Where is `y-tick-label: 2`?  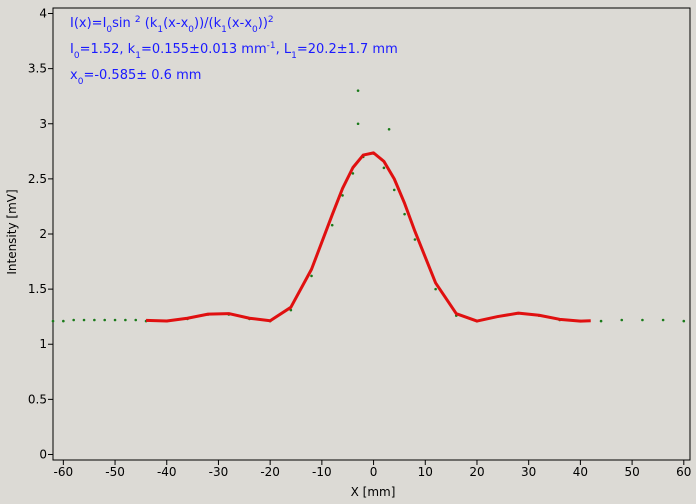 y-tick-label: 2 is located at coordinates (43, 234).